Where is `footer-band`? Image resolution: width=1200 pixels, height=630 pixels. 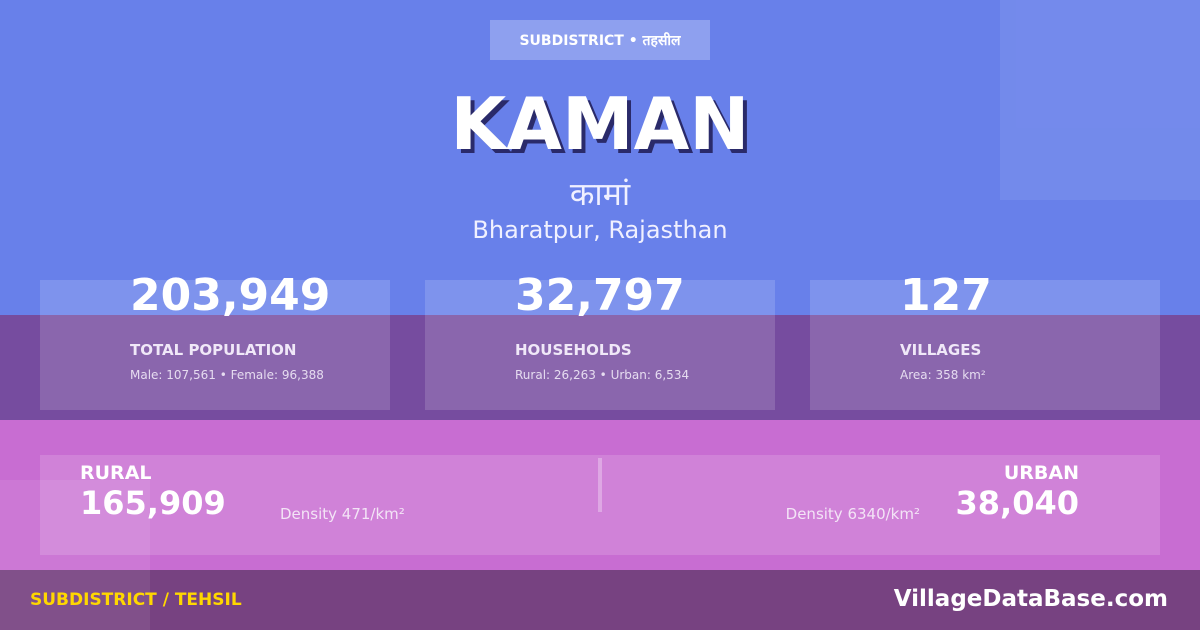
footer-band is located at coordinates (600, 600).